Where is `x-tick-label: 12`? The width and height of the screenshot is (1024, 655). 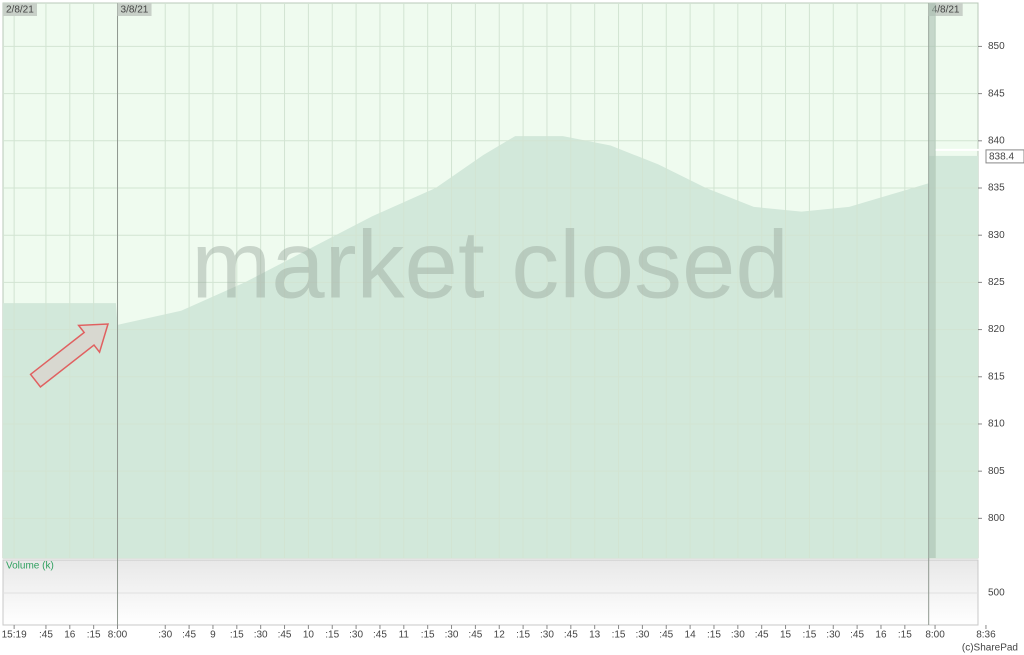
x-tick-label: 12 is located at coordinates (500, 635).